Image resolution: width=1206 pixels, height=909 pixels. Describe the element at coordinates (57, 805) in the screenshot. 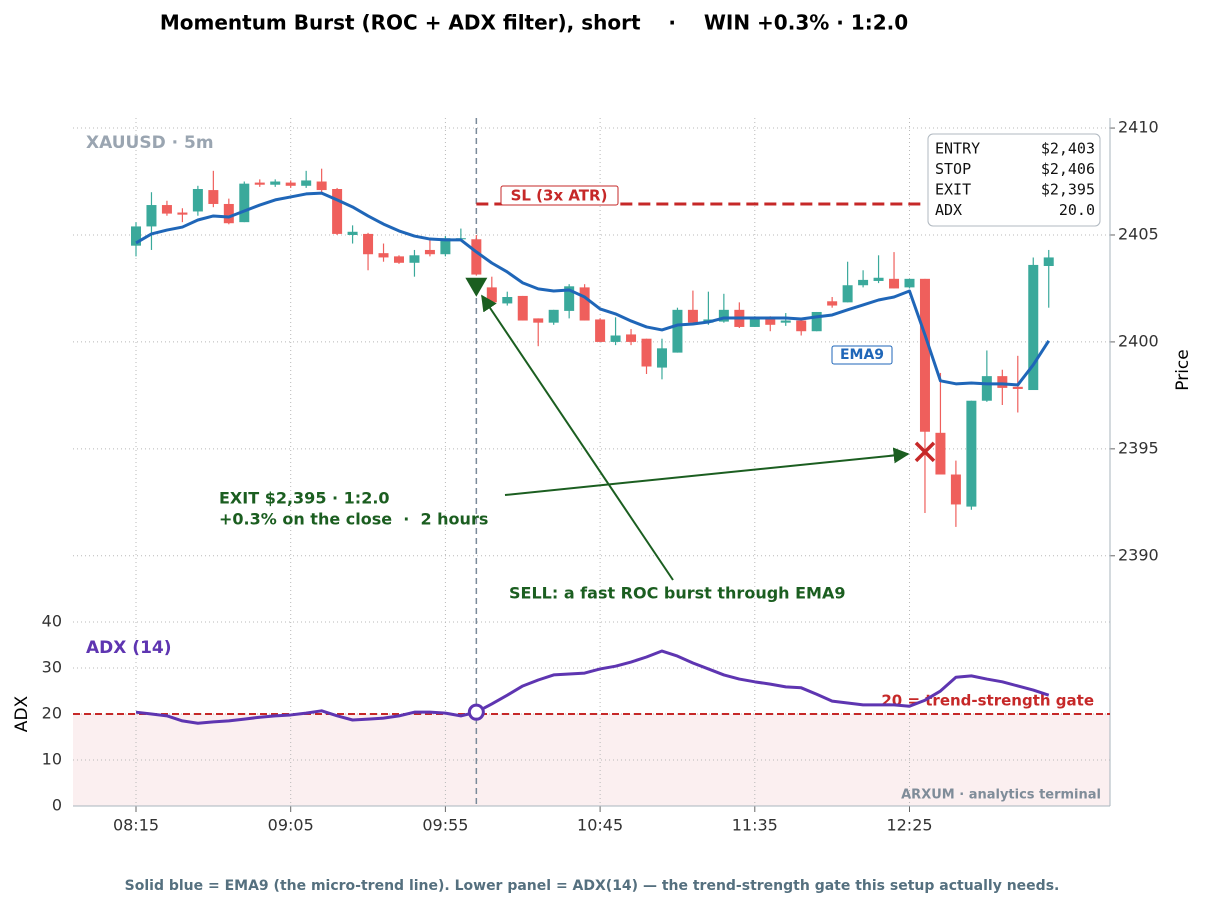

I see `adx-tick-label: 0` at that location.